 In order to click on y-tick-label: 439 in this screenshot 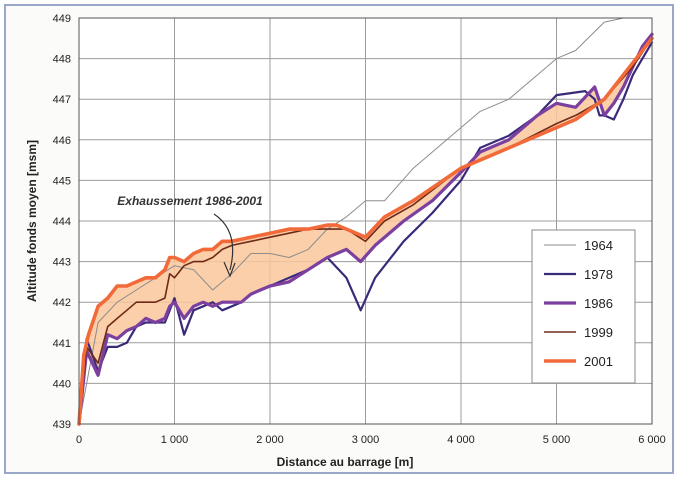, I will do `click(62, 425)`.